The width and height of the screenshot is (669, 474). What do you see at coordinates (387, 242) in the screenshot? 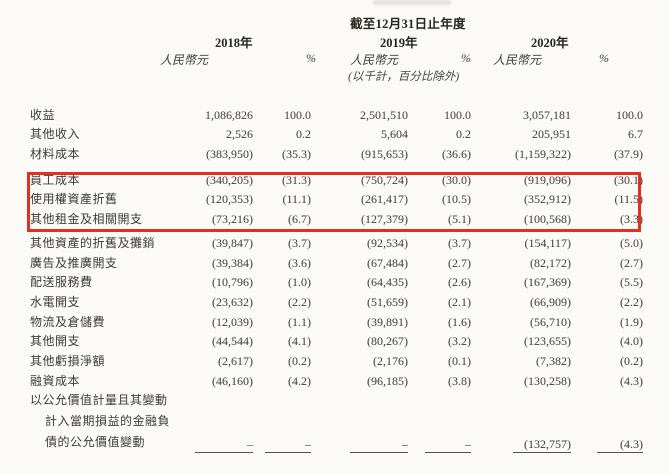
I see `value-2019: (92,534)` at bounding box center [387, 242].